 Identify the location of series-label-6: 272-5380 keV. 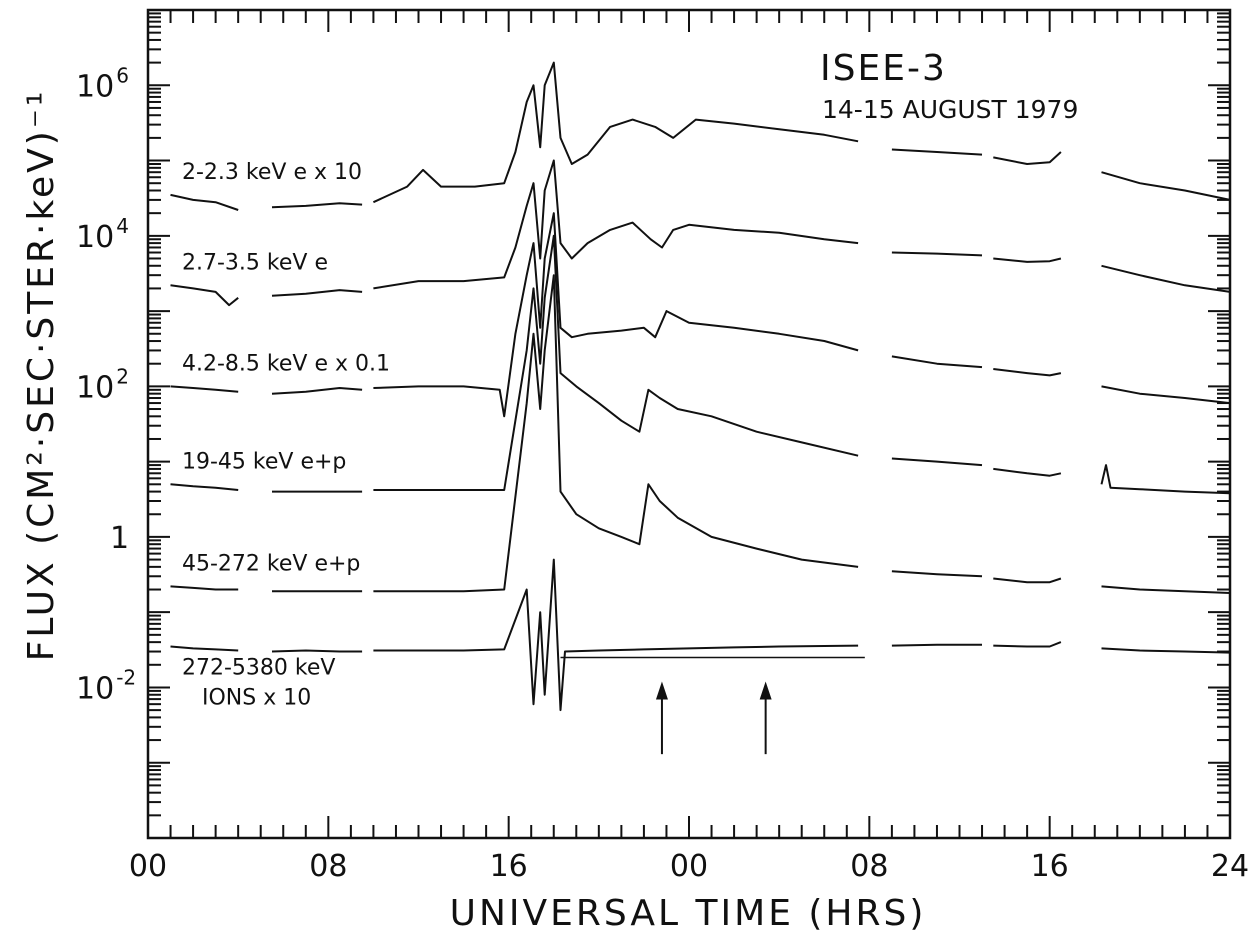
(258, 668).